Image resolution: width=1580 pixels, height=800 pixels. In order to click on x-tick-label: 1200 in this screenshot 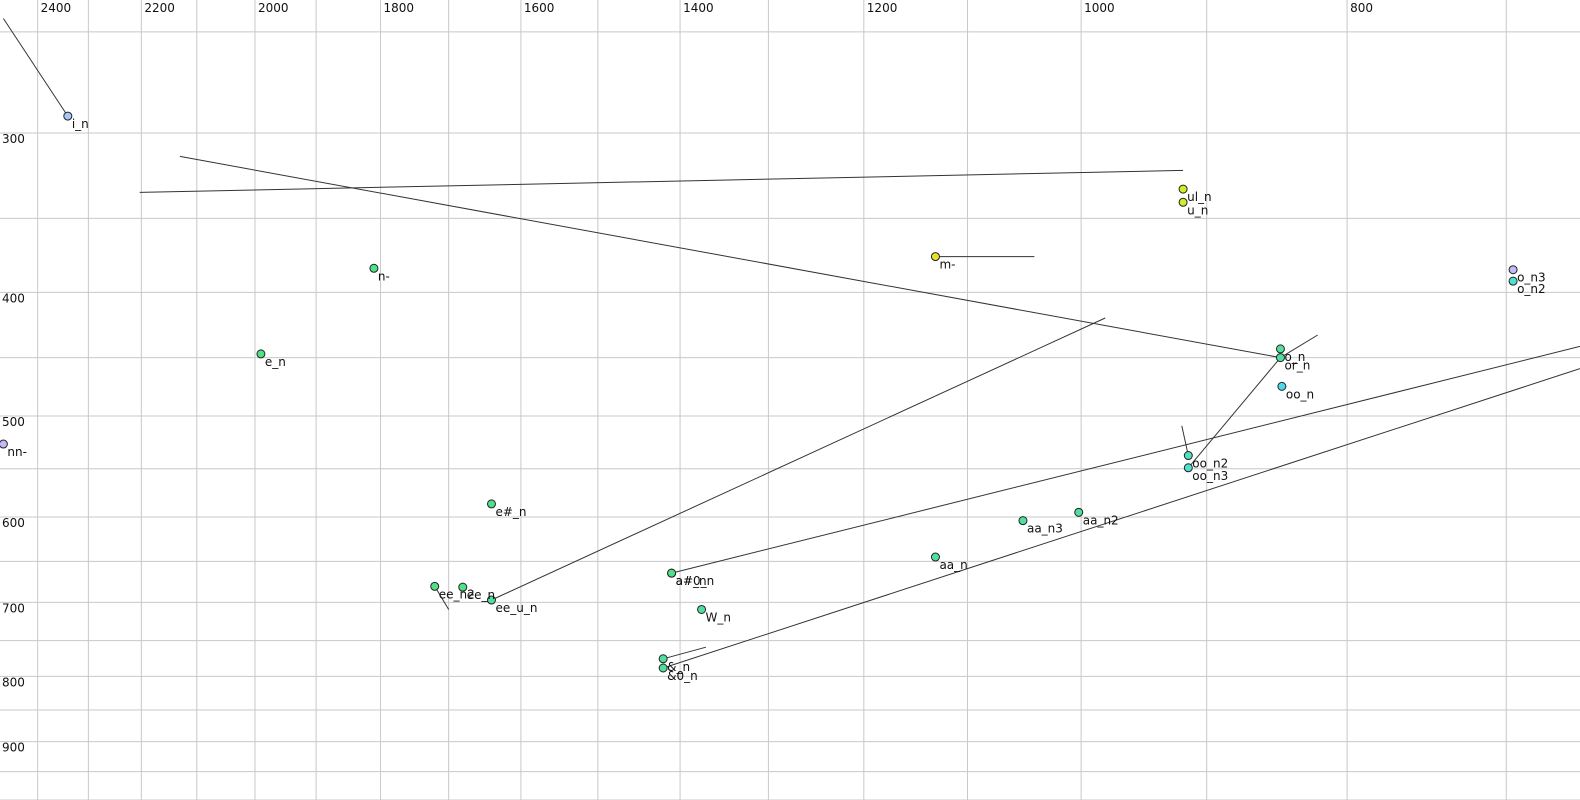, I will do `click(882, 8)`.